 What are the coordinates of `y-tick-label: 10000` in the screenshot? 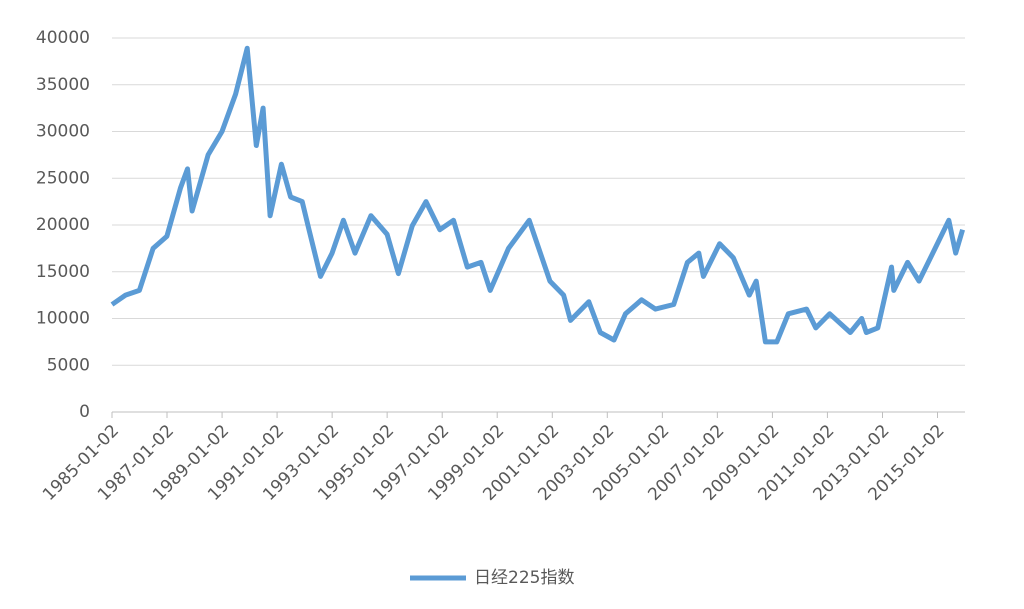 It's located at (63, 319).